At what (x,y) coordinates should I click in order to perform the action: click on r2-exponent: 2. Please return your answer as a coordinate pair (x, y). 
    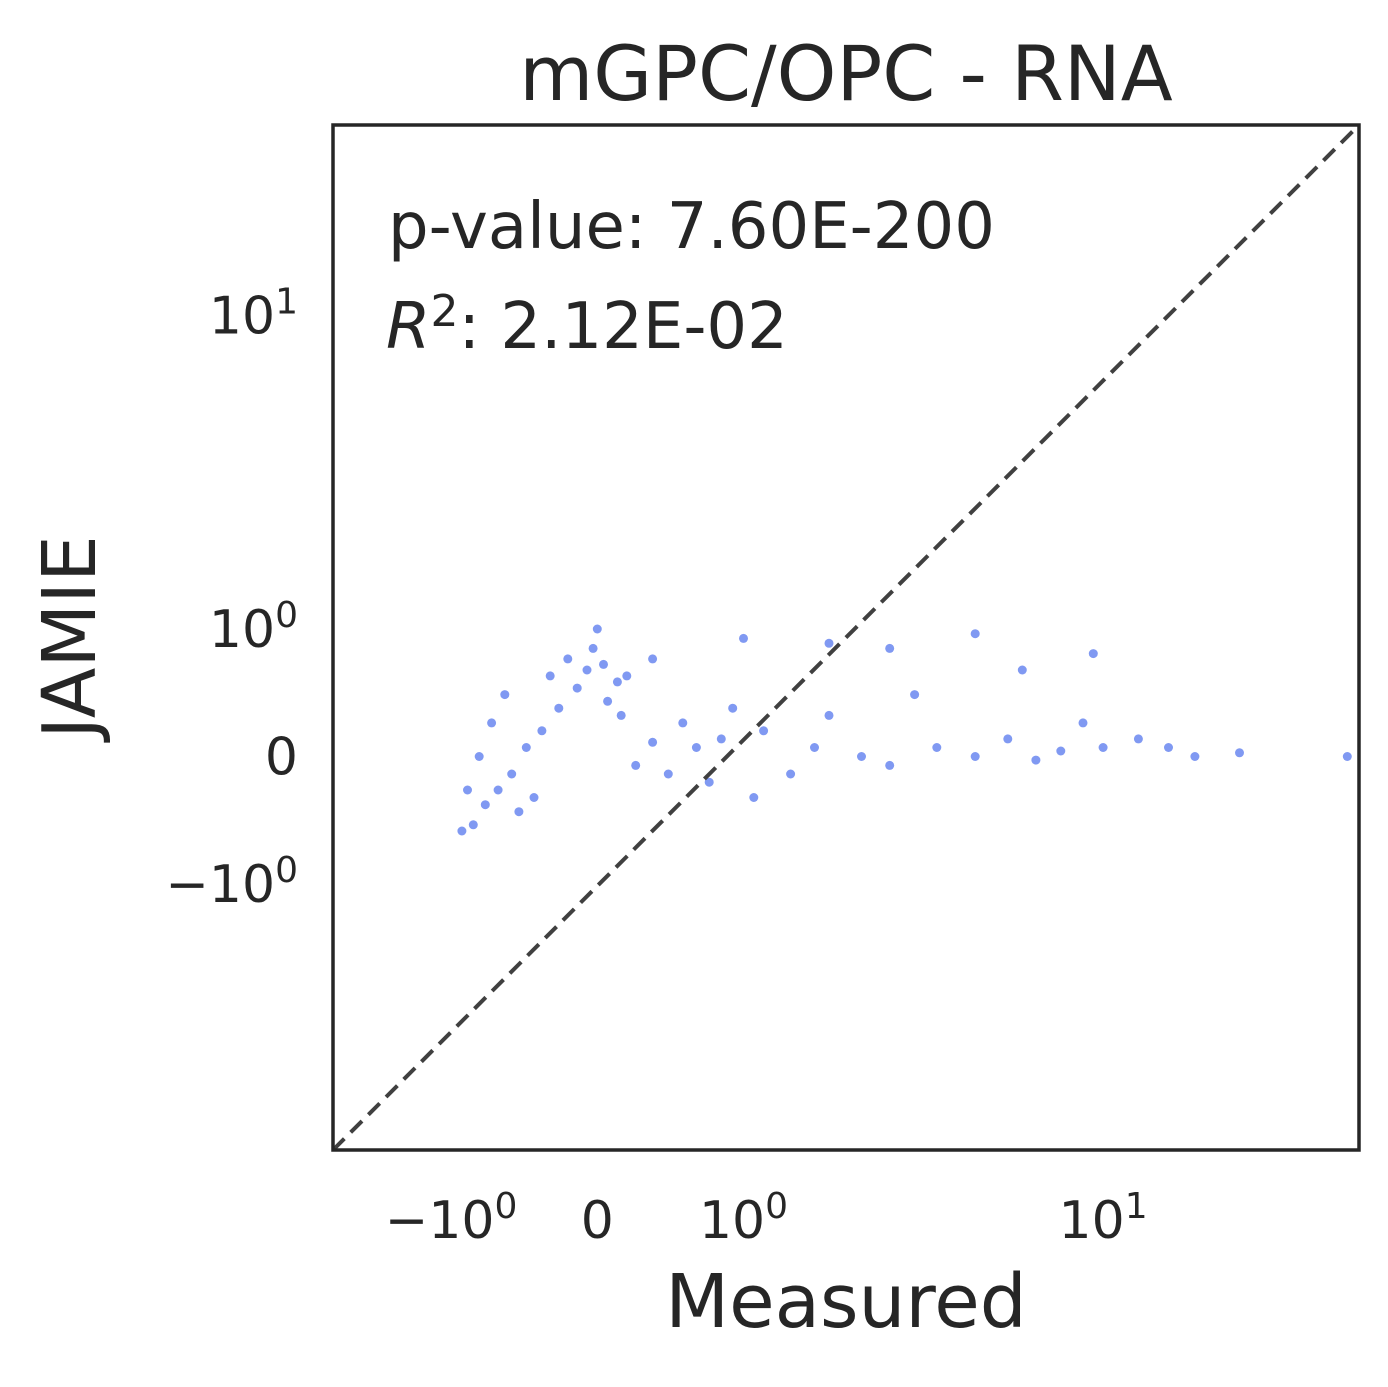
    Looking at the image, I should click on (444, 311).